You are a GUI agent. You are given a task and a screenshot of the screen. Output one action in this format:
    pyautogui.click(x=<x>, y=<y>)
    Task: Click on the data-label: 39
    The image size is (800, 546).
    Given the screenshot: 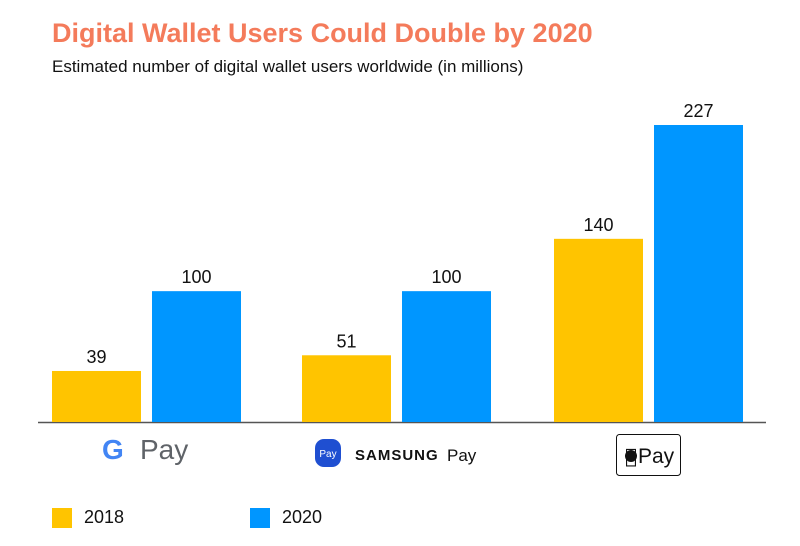 What is the action you would take?
    pyautogui.click(x=96, y=357)
    